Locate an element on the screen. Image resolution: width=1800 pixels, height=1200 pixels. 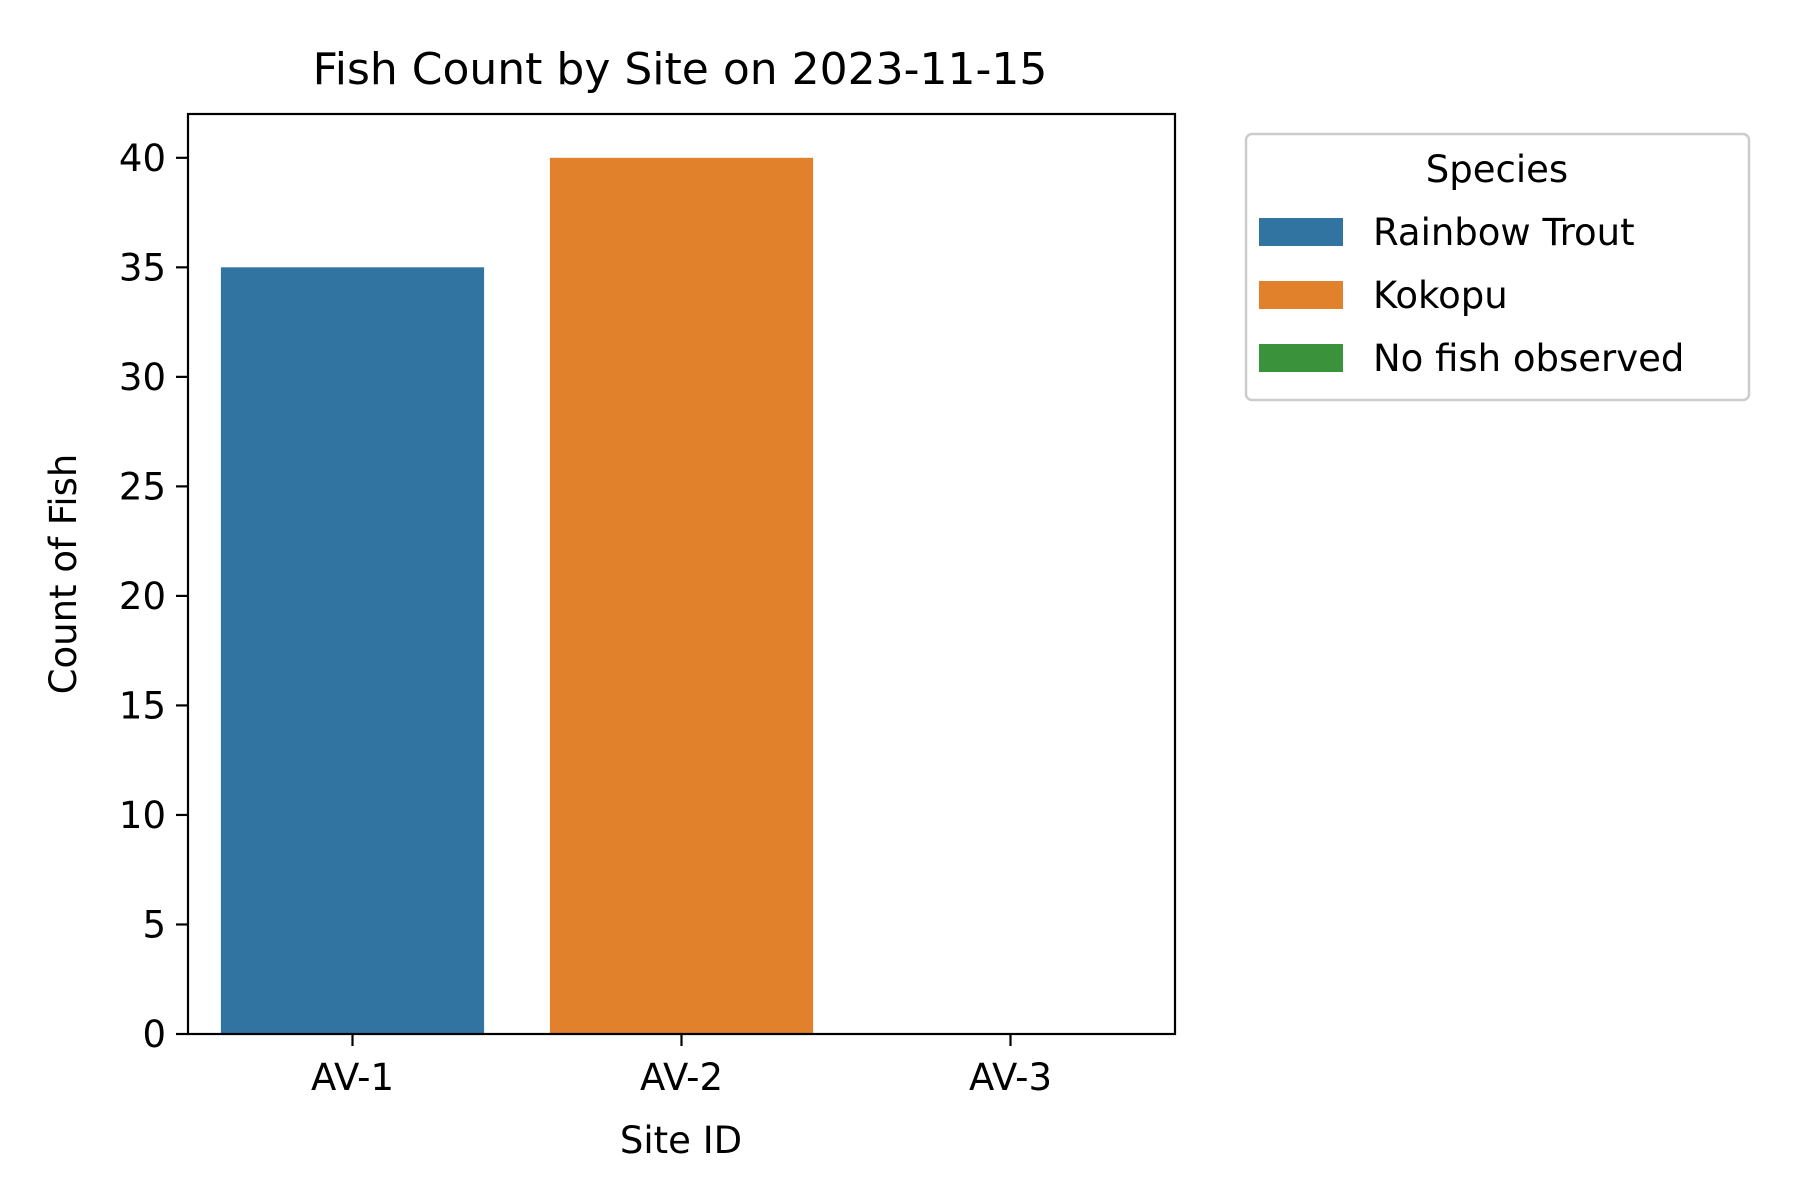
legend-label: No fish observed is located at coordinates (1528, 358).